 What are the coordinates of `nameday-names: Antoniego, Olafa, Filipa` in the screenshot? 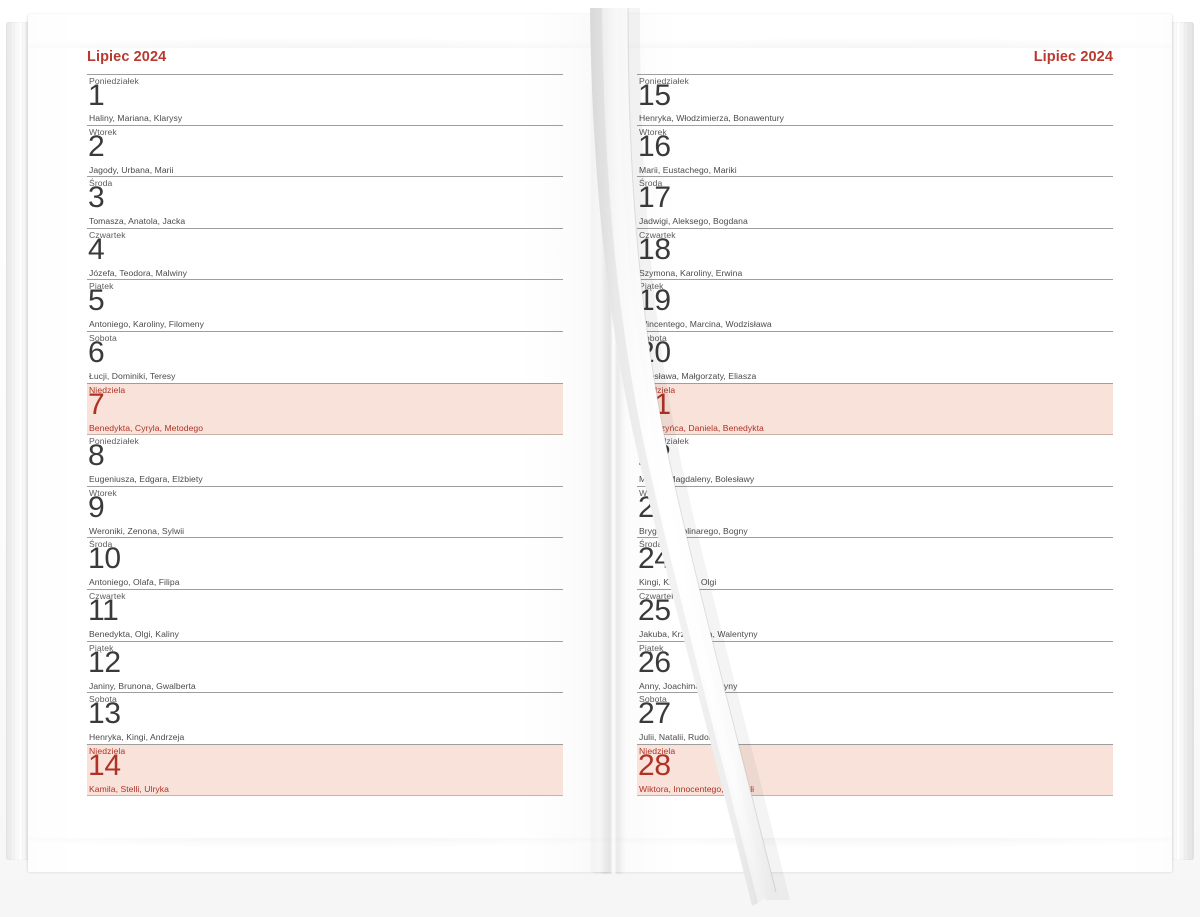 It's located at (134, 582).